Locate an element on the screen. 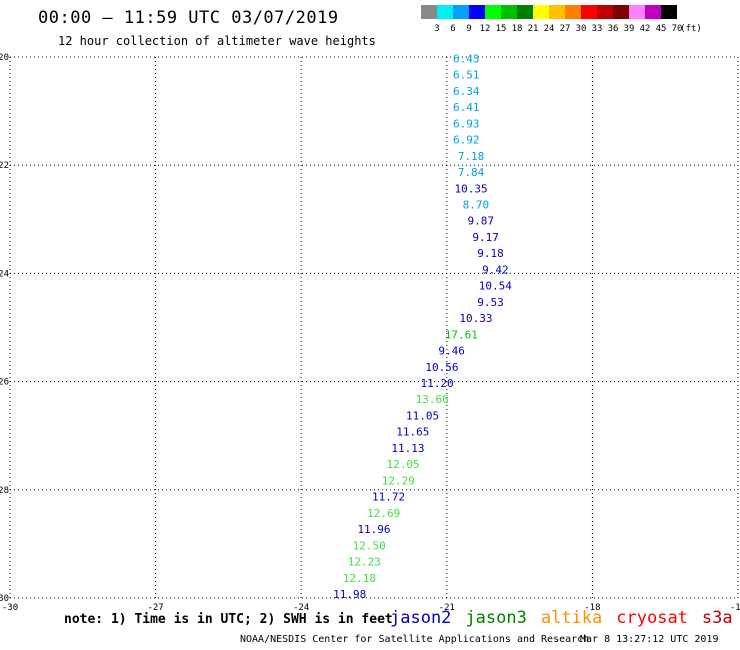  lon-tick-label: -15 is located at coordinates (735, 608).